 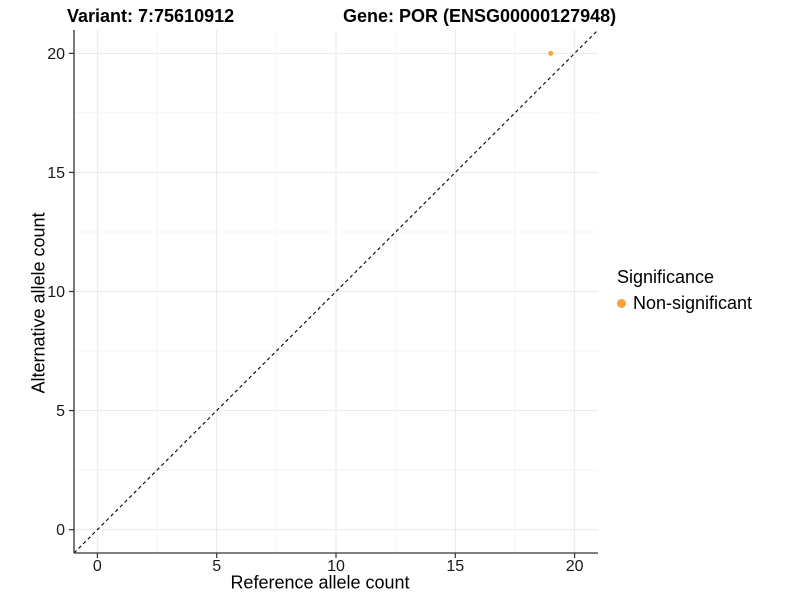 I want to click on x-tick-label: 0, so click(x=97, y=566).